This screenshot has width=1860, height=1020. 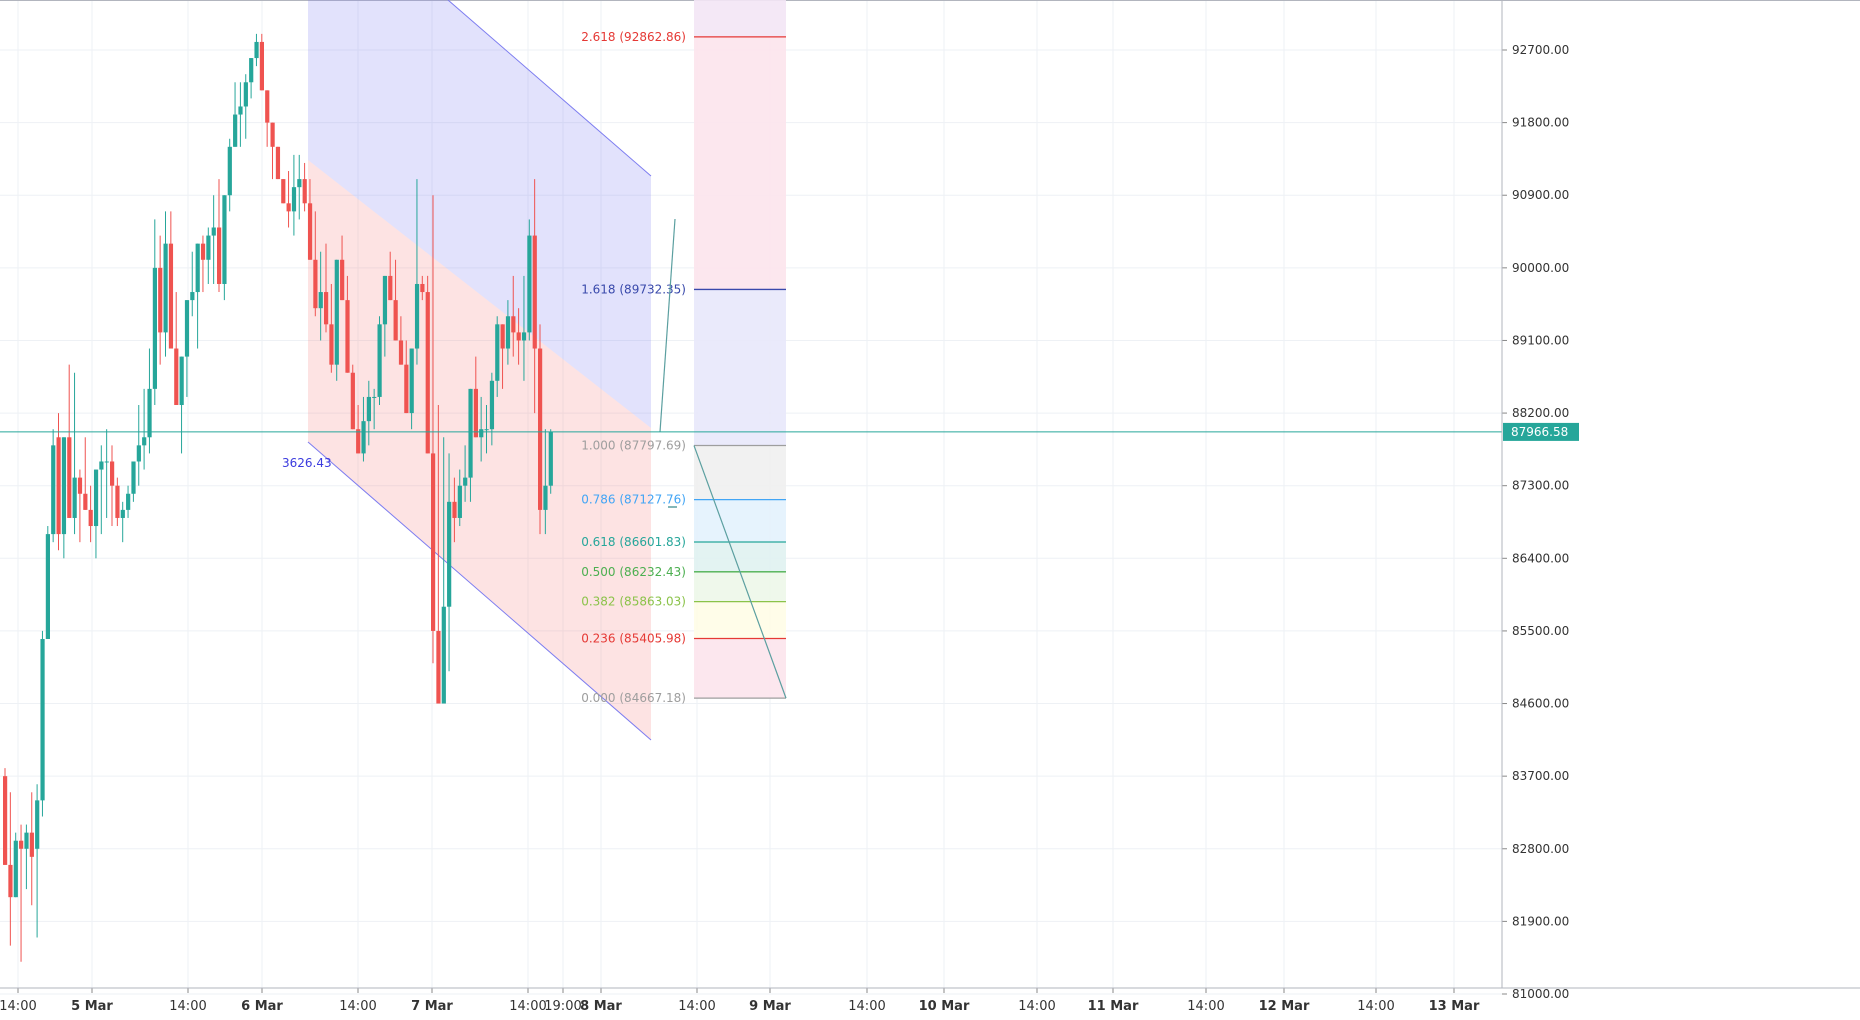 I want to click on price-tick-label: 82800.00, so click(x=1540, y=849).